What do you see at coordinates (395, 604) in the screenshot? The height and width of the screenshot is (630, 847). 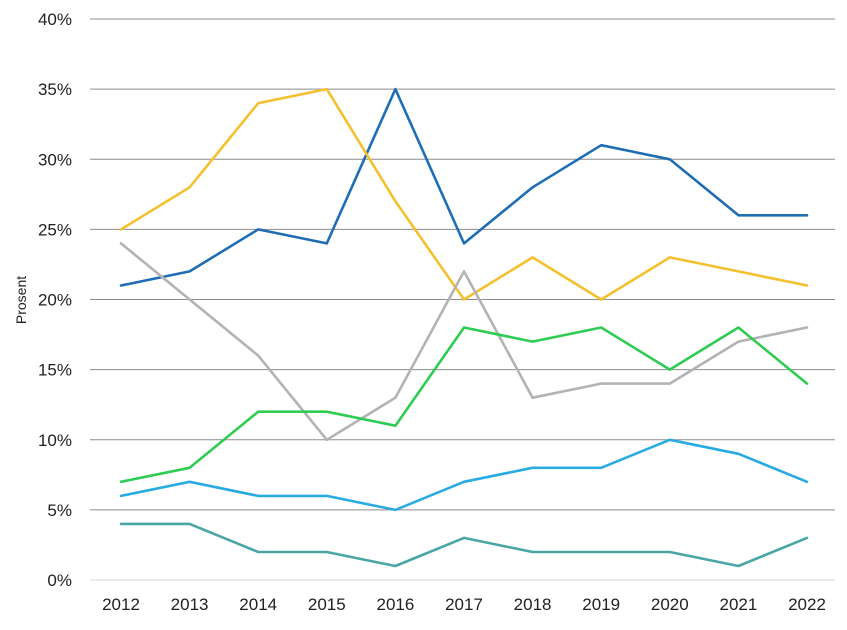 I see `x-tick-label: 2016` at bounding box center [395, 604].